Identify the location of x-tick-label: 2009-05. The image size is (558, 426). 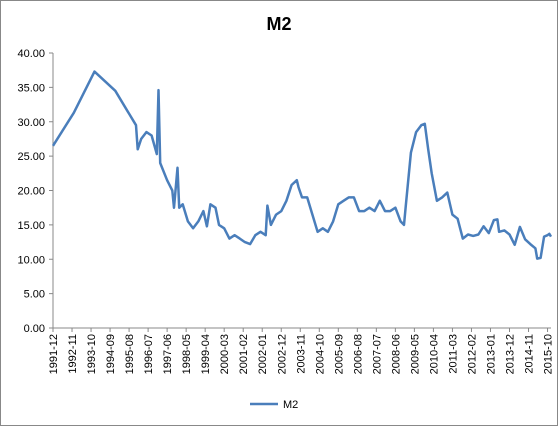
(415, 354).